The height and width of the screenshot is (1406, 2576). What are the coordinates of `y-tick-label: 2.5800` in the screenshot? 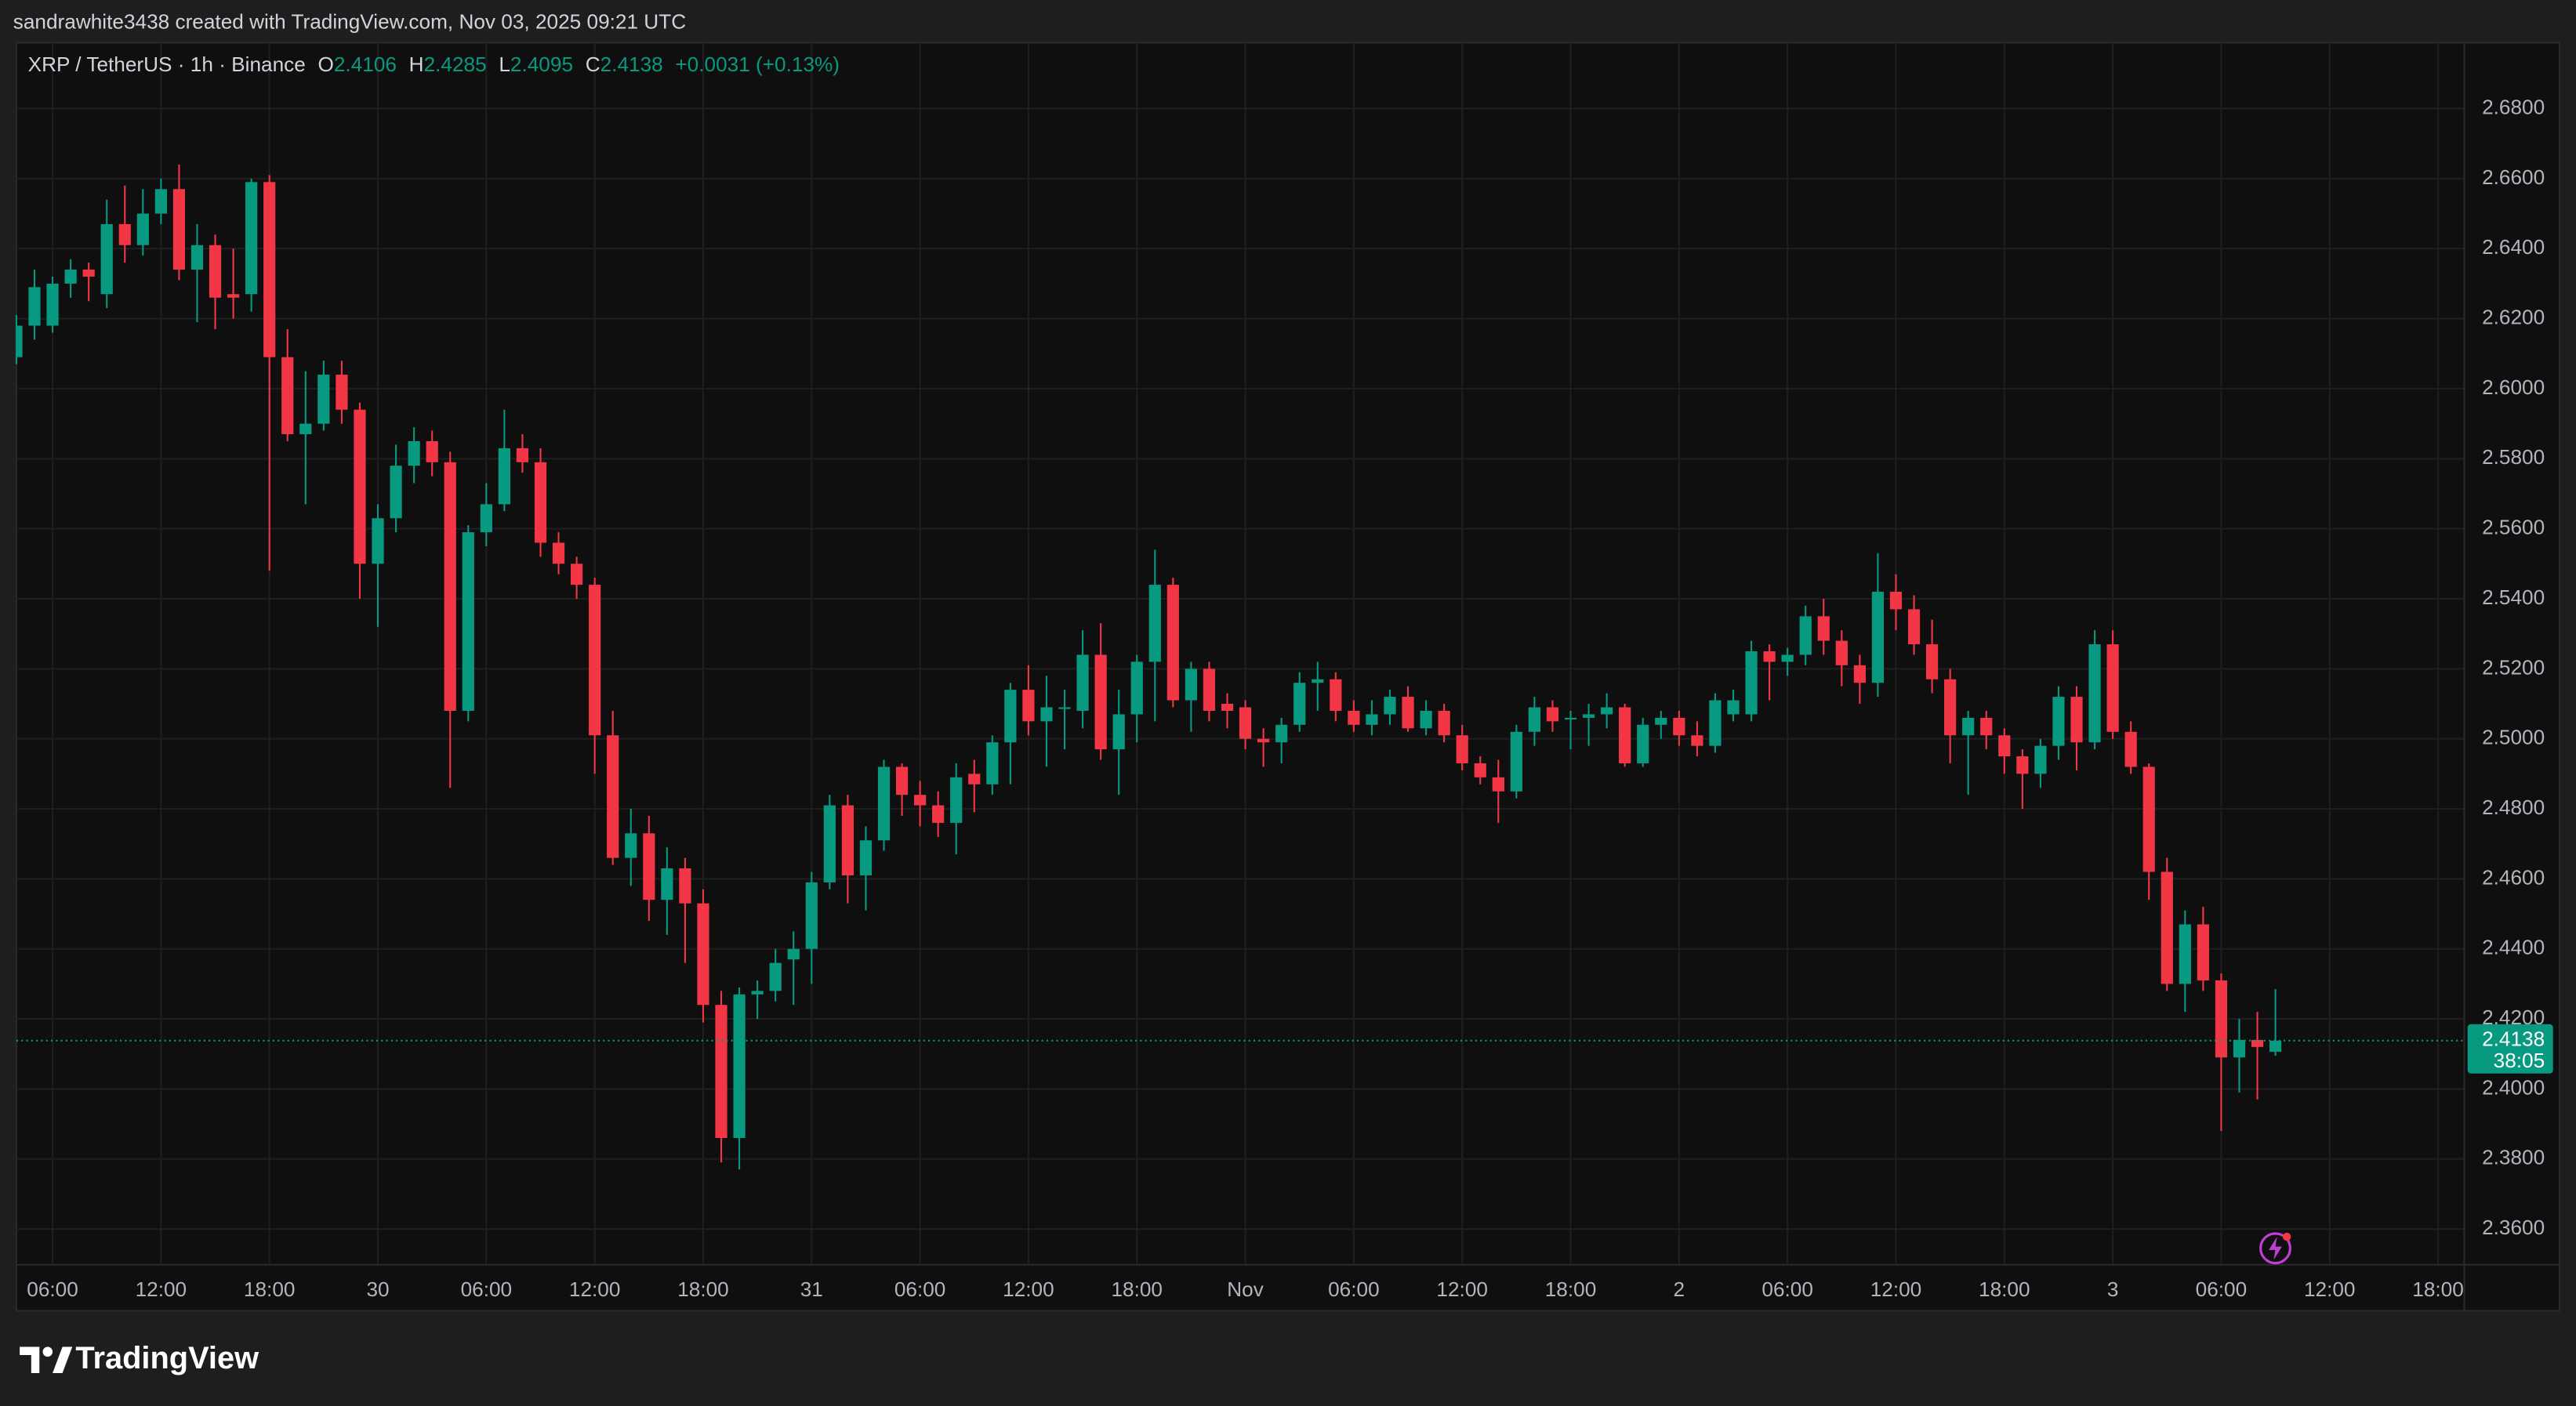 It's located at (2513, 457).